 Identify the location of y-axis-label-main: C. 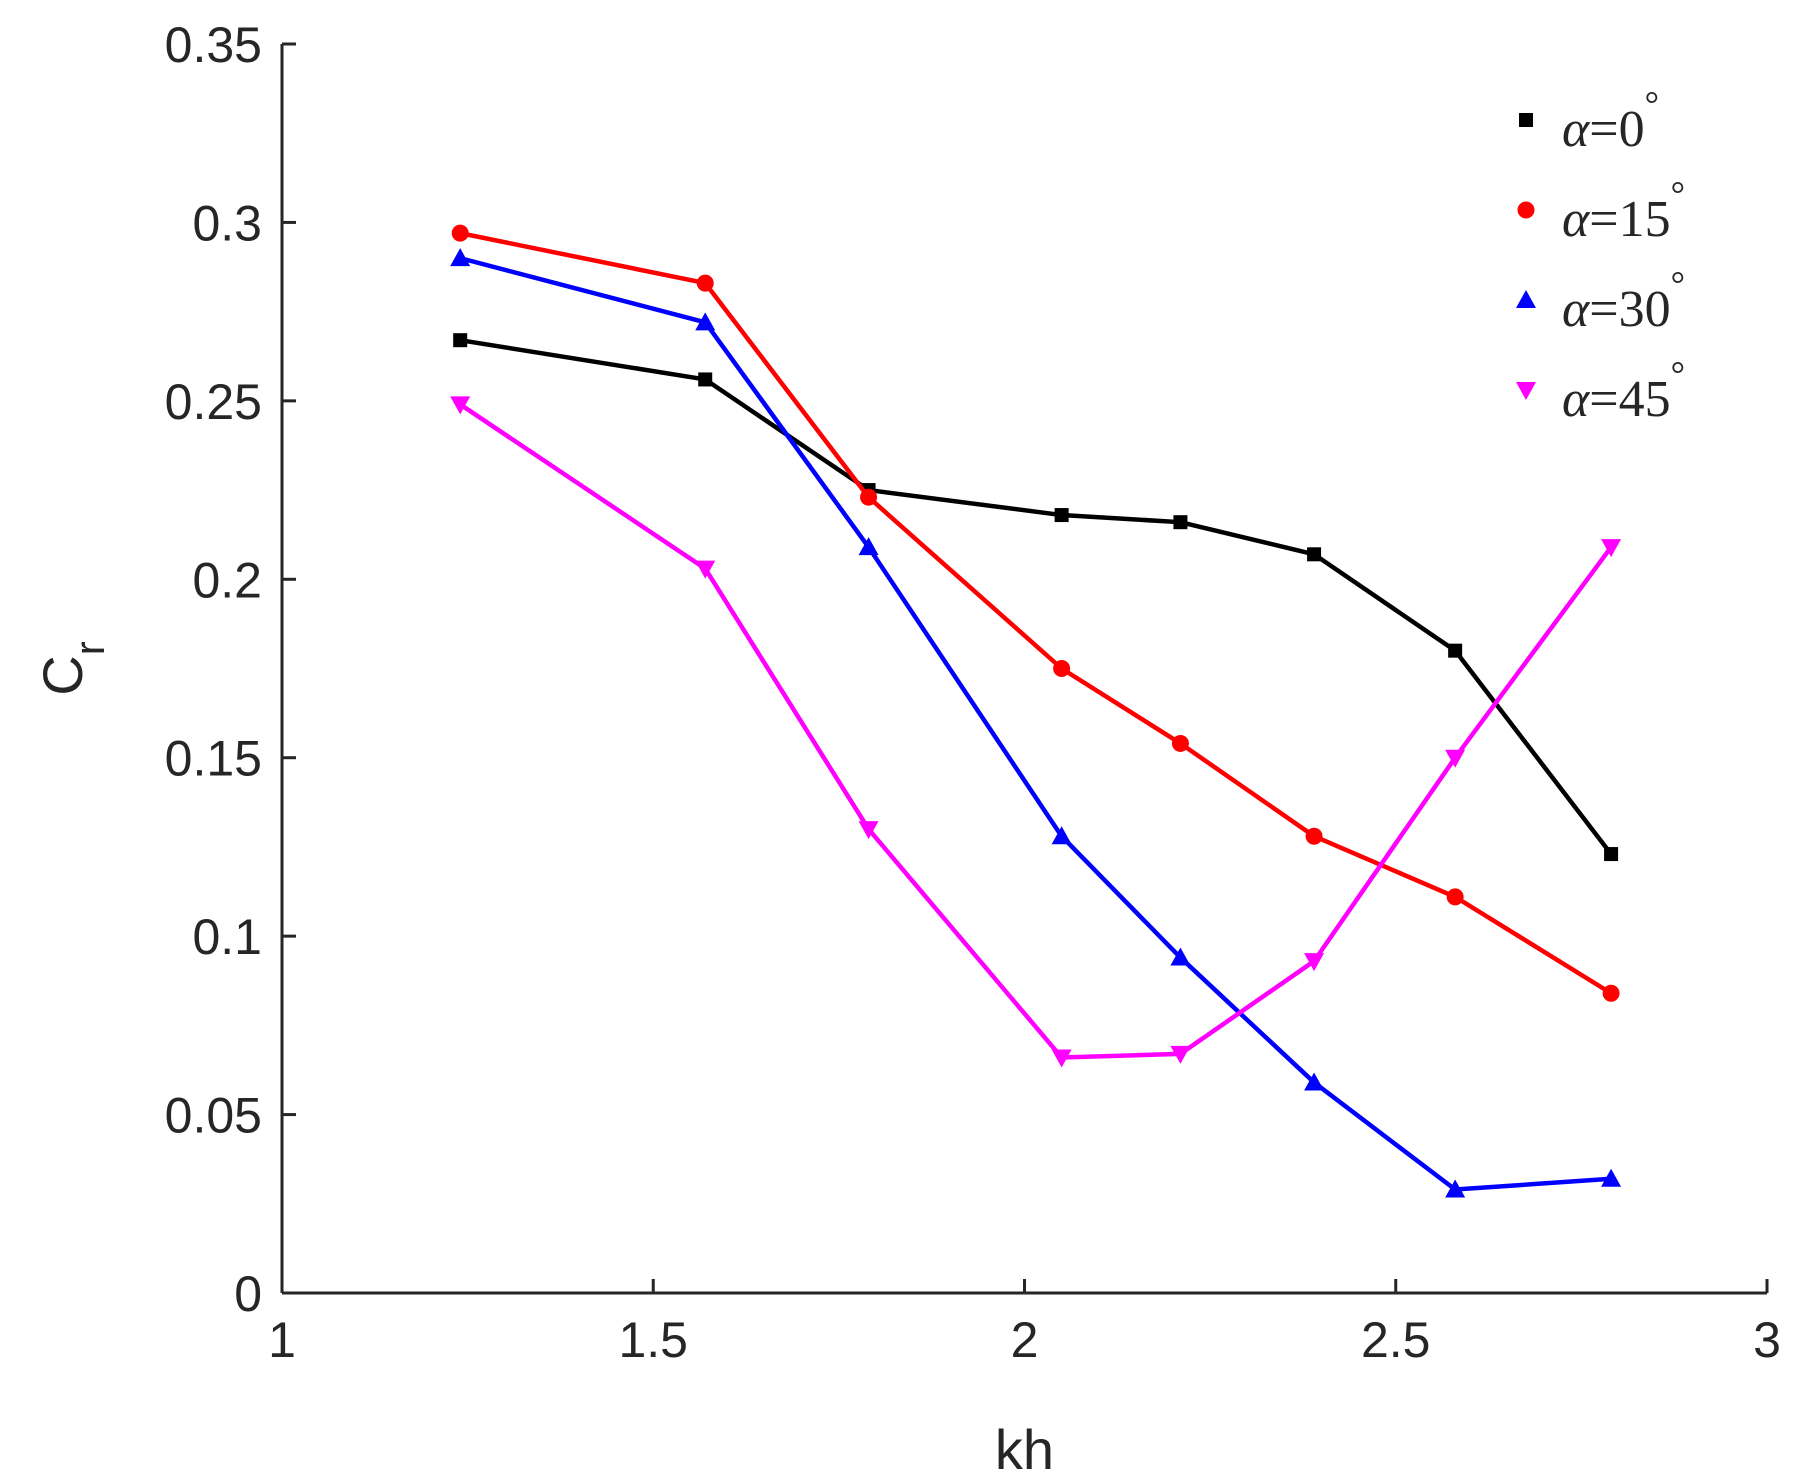
(62, 675).